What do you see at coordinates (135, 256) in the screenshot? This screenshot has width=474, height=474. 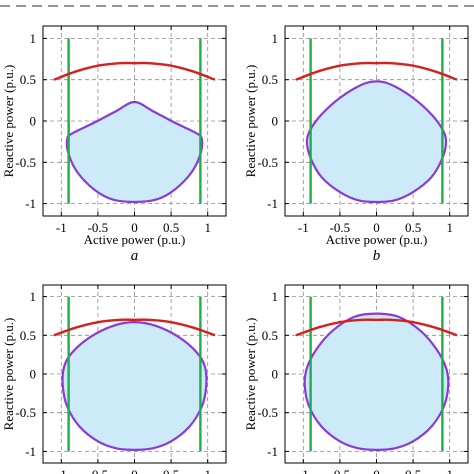 I see `subplot-label: a` at bounding box center [135, 256].